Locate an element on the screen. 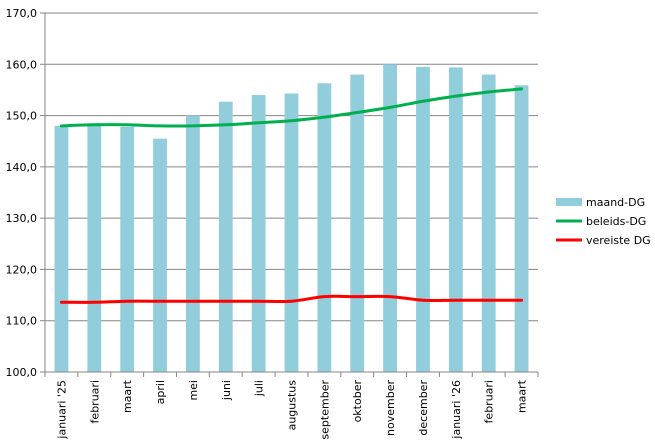 Image resolution: width=655 pixels, height=447 pixels. x-tick-label: januari '26 is located at coordinates (456, 410).